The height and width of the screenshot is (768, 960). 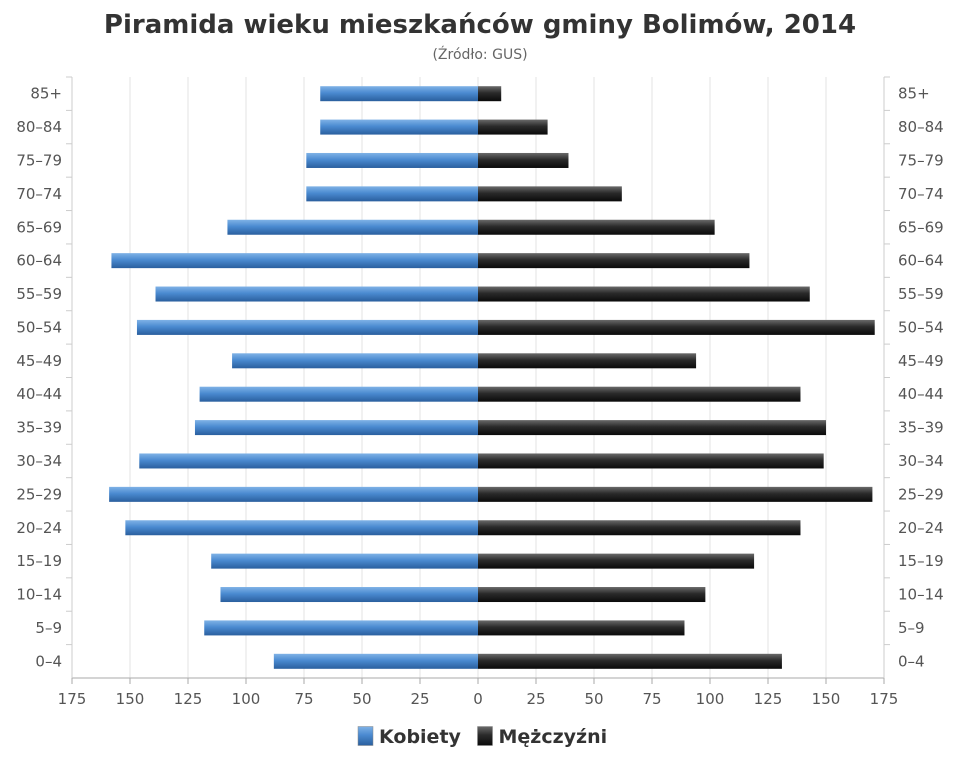 What do you see at coordinates (553, 737) in the screenshot?
I see `legend-label-male: Mężczyźni` at bounding box center [553, 737].